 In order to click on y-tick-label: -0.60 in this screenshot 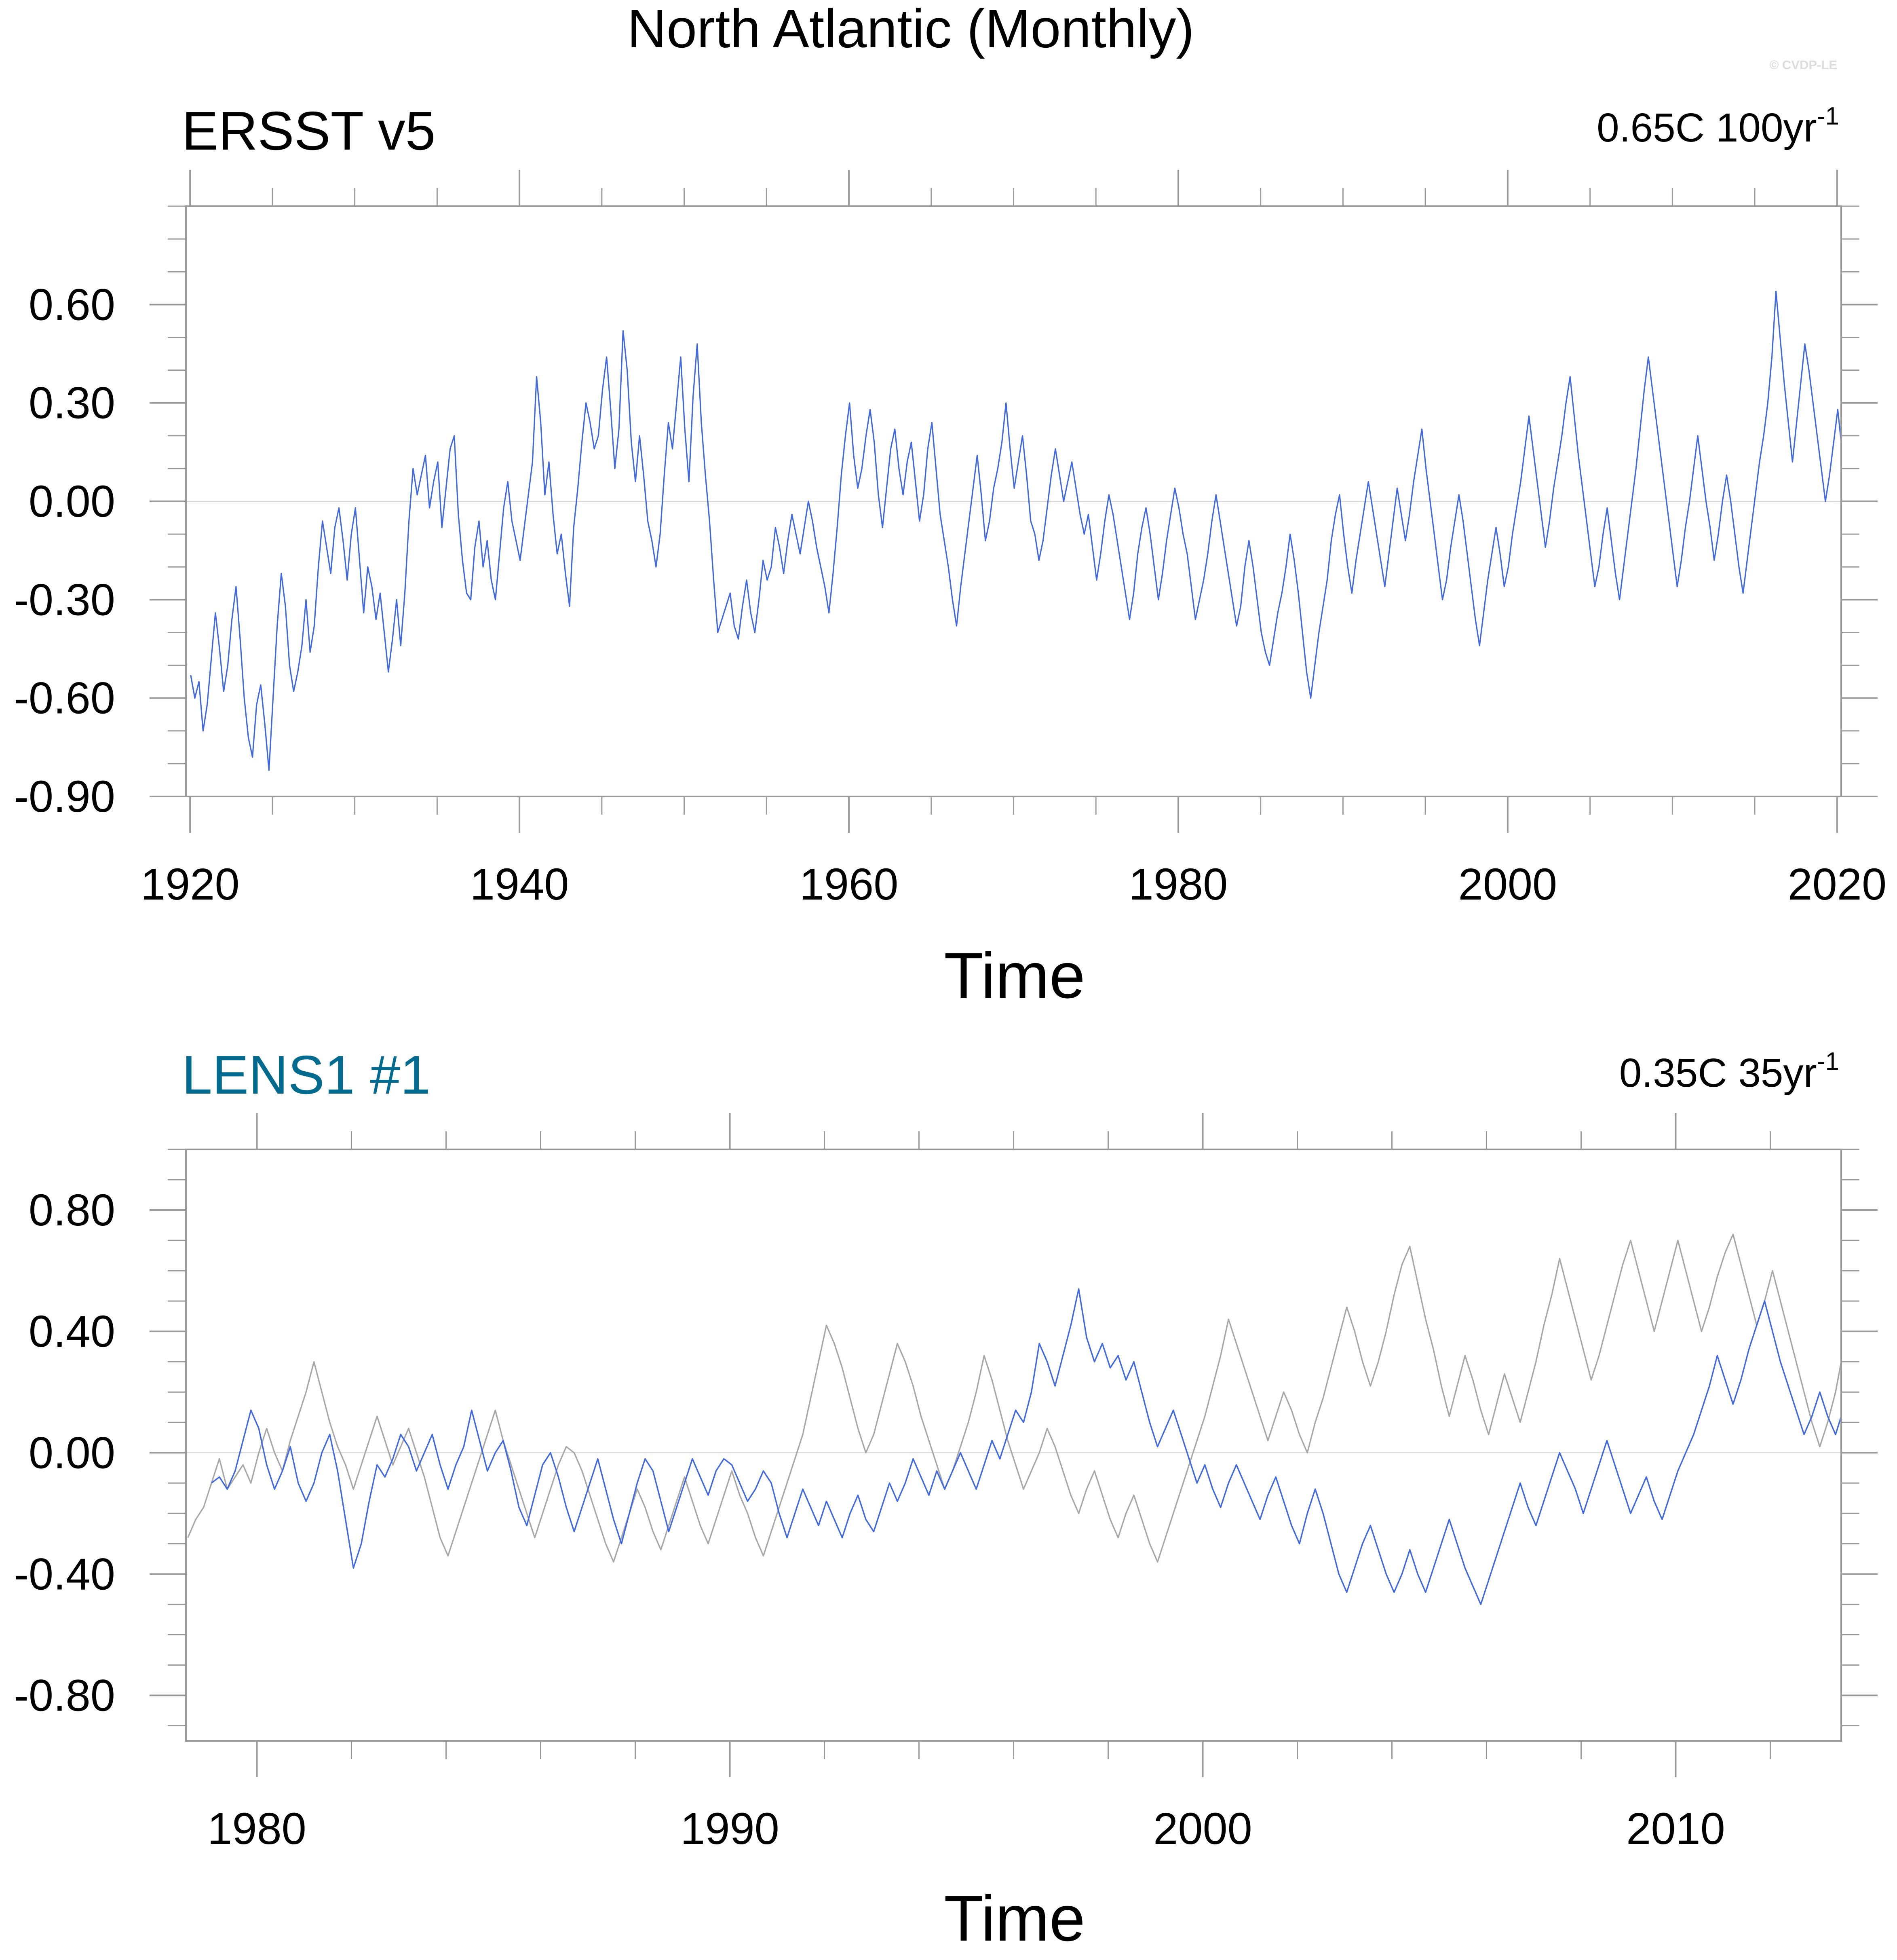, I will do `click(65, 698)`.